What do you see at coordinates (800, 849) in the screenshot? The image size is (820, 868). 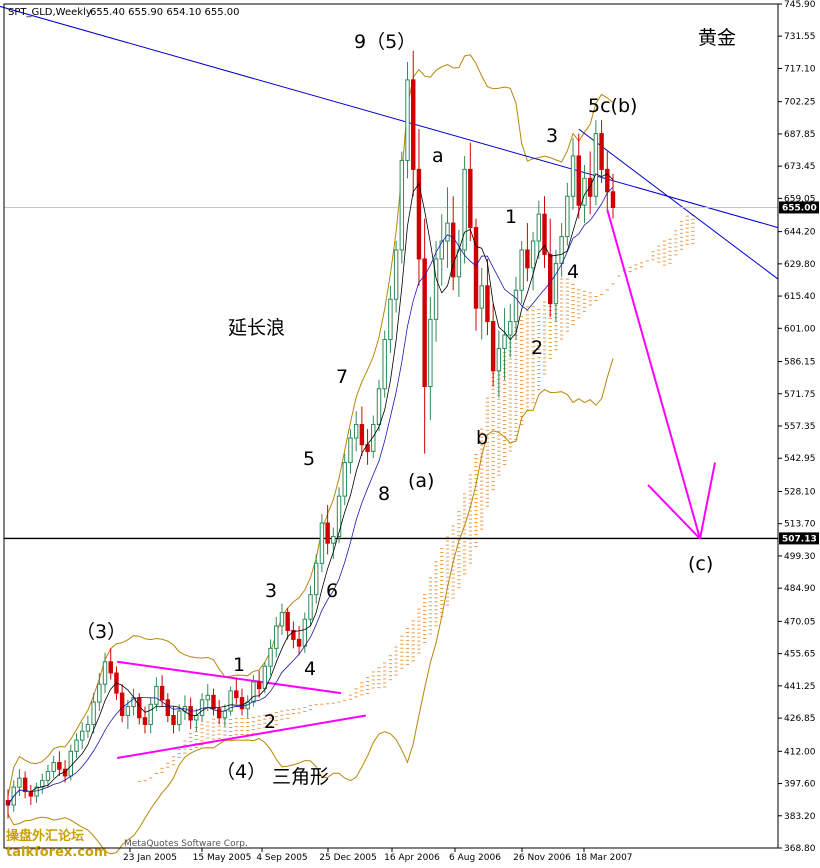 I see `price-tick-label: 368.80` at bounding box center [800, 849].